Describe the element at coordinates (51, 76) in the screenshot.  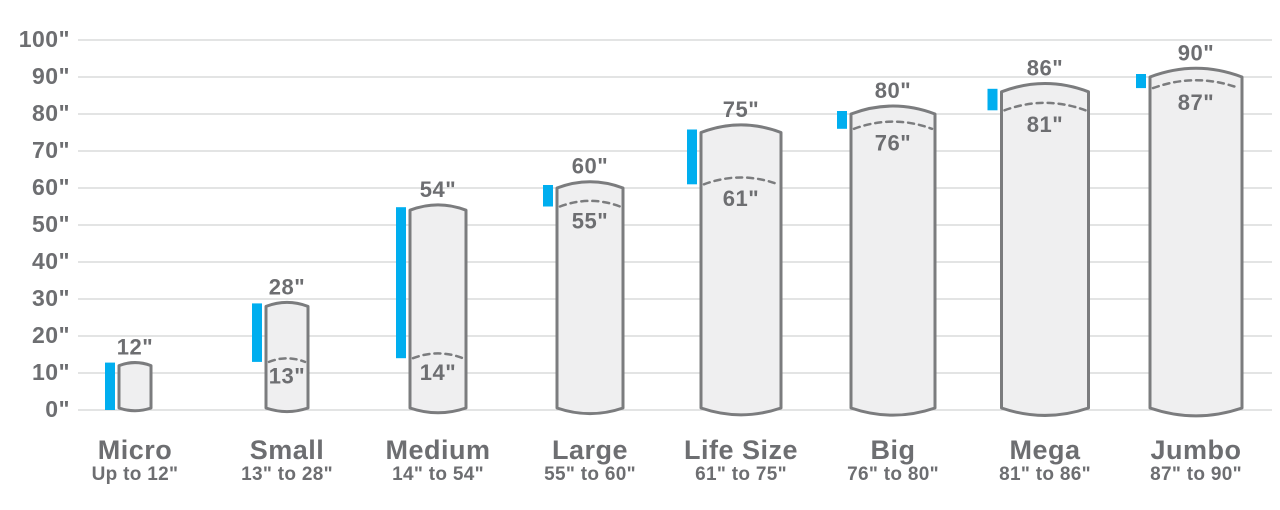
I see `y-axis-tick-label: 90"` at that location.